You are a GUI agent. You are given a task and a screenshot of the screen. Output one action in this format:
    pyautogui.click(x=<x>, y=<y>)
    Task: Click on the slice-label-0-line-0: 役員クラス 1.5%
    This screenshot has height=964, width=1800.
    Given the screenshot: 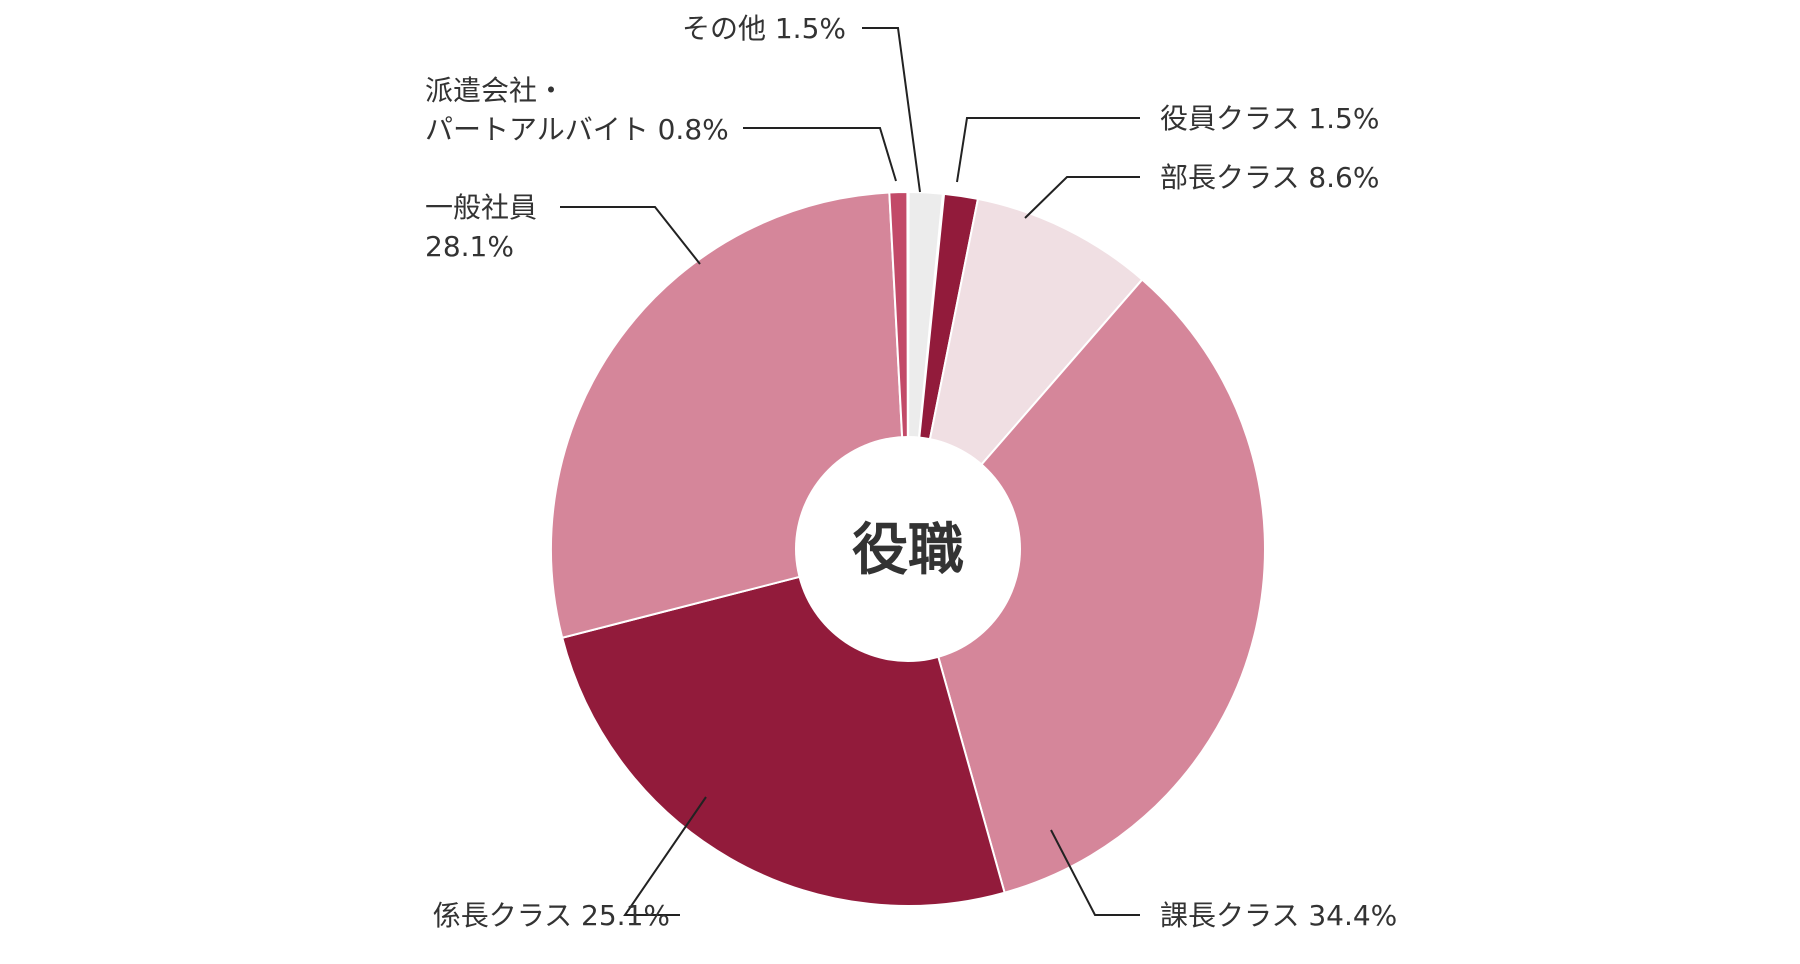 What is the action you would take?
    pyautogui.click(x=1269, y=118)
    